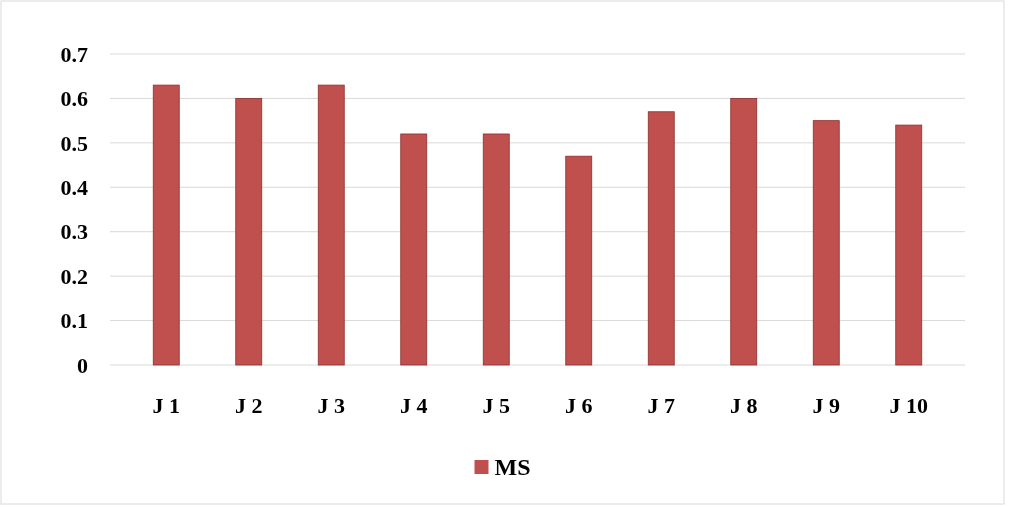 Image resolution: width=1009 pixels, height=507 pixels. I want to click on legend-label: MS, so click(512, 467).